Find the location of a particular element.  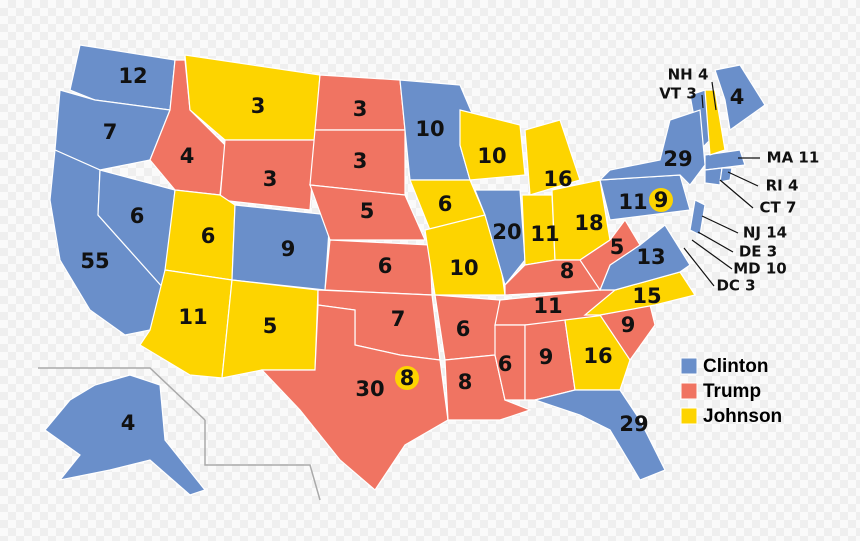

callout-lines is located at coordinates (721, 184).